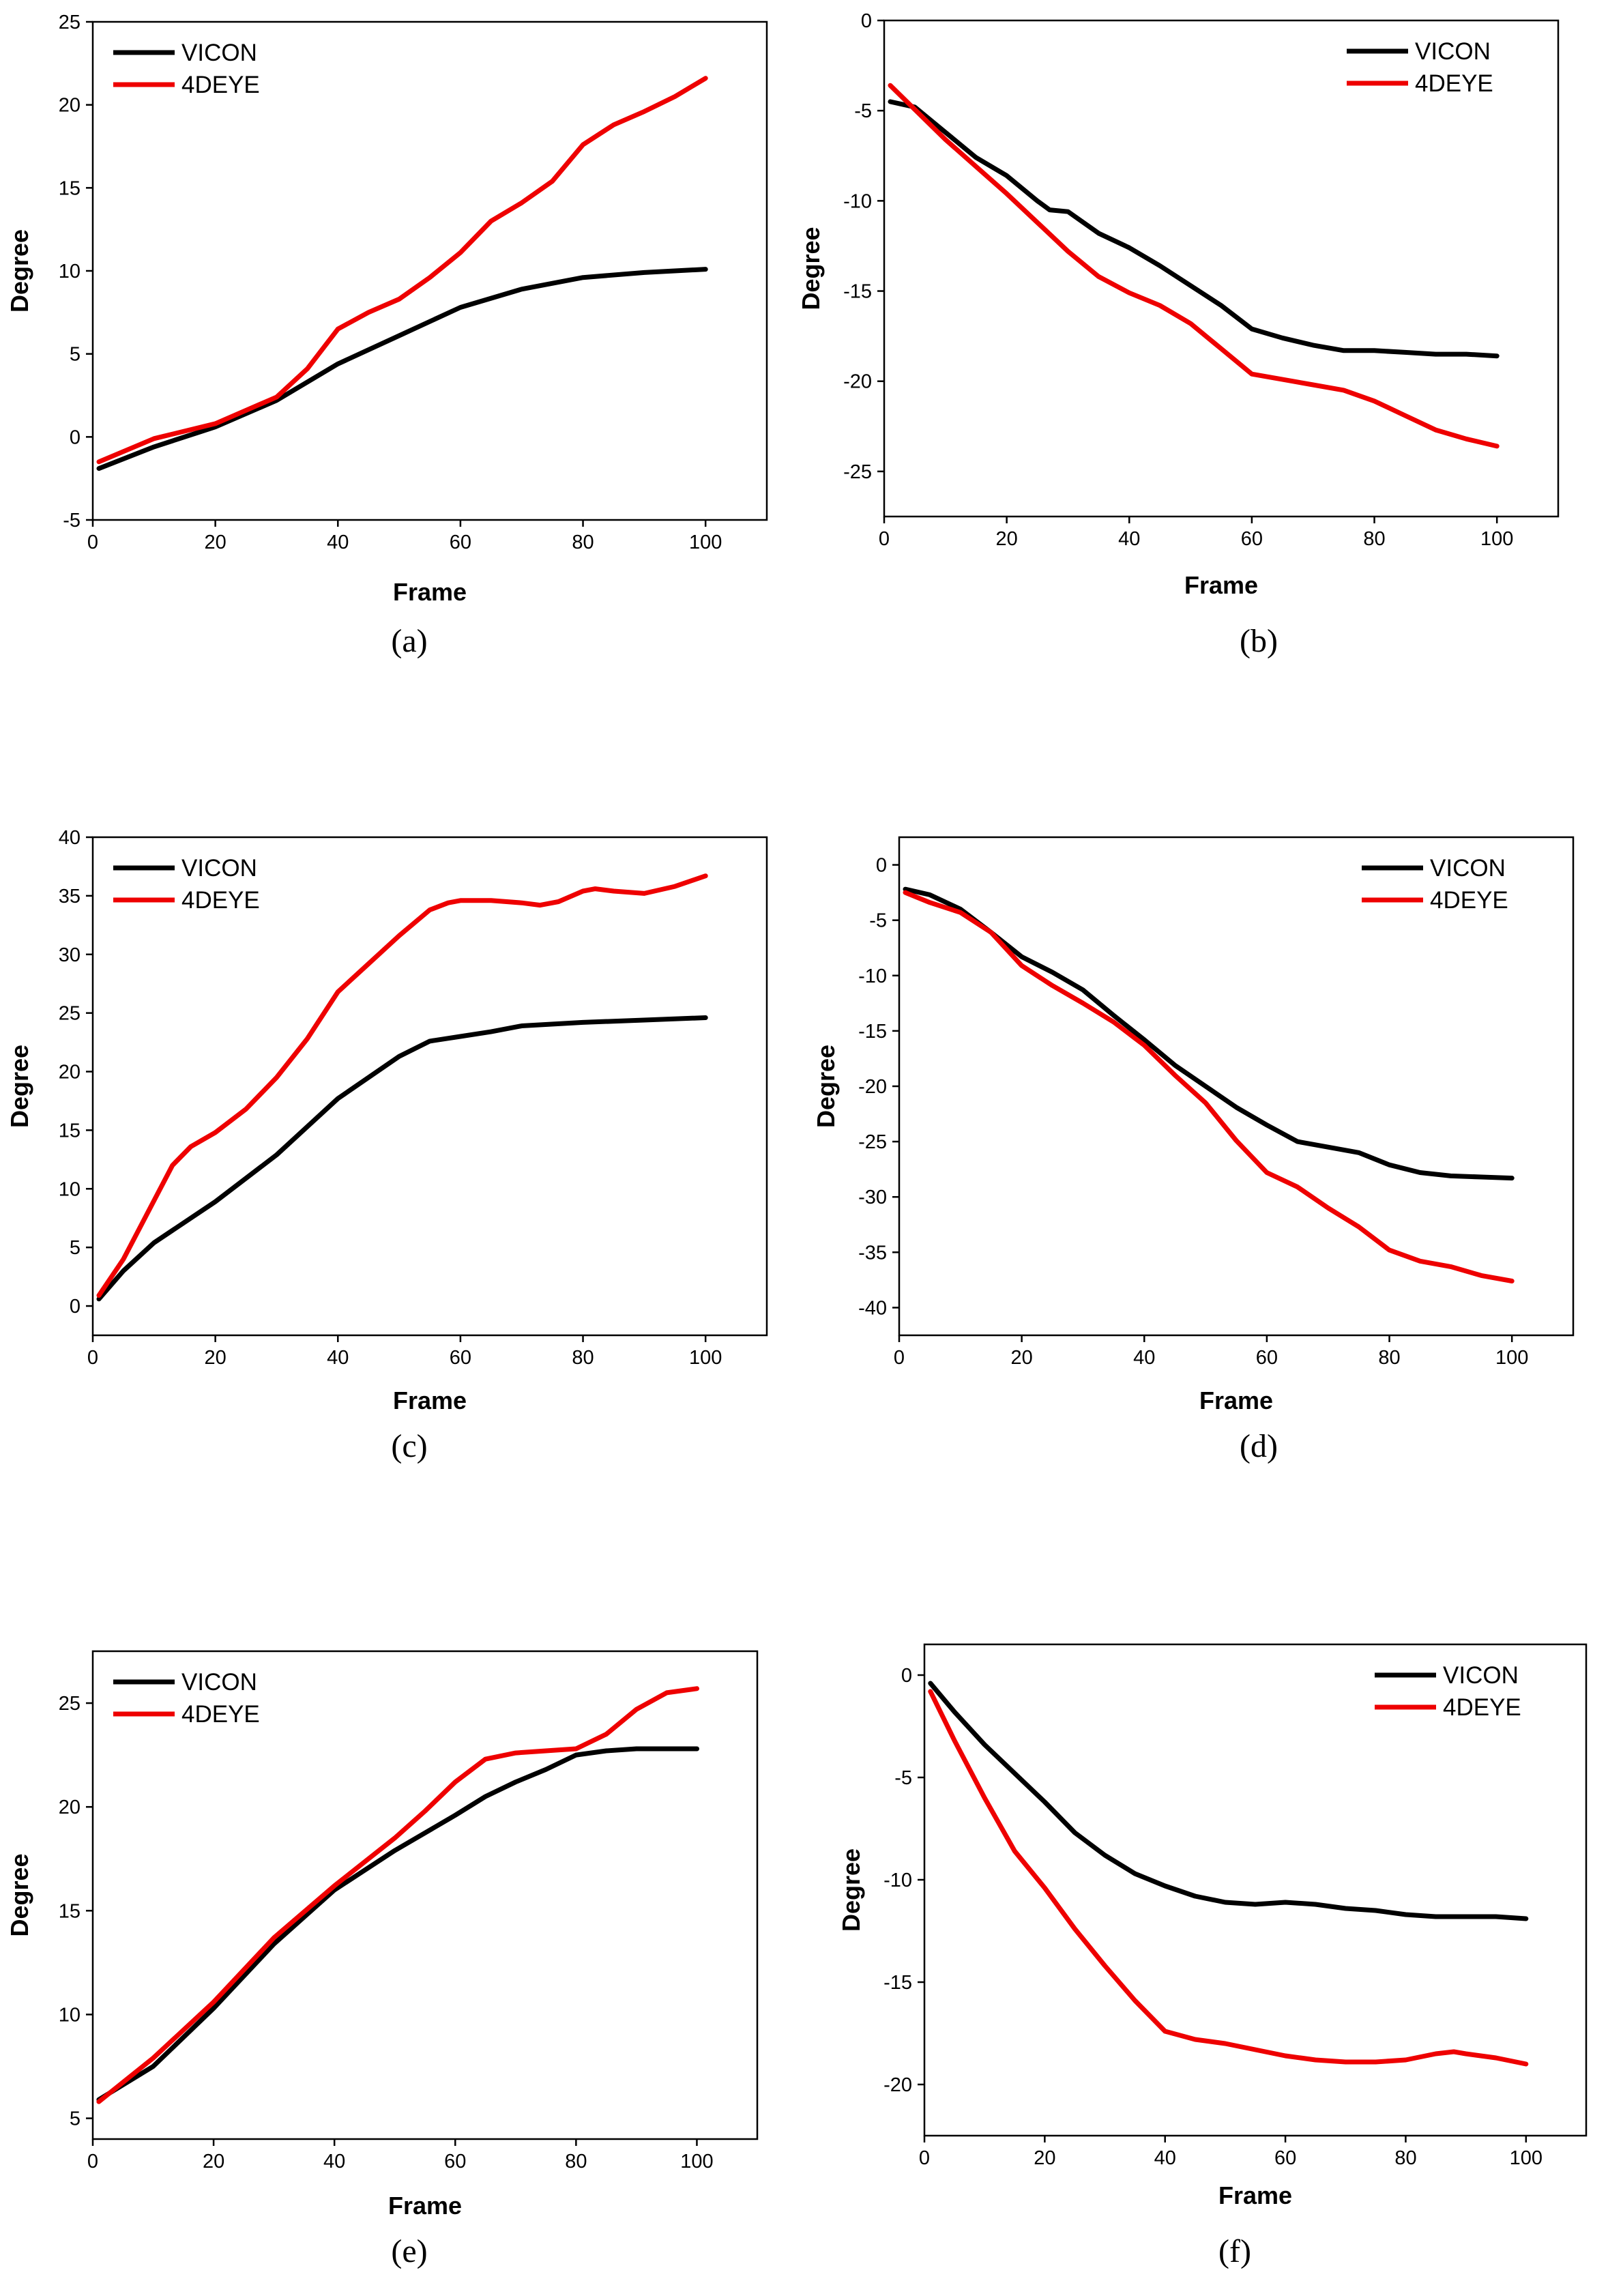 The image size is (1608, 2296). I want to click on panel-caption: (f), so click(1234, 2251).